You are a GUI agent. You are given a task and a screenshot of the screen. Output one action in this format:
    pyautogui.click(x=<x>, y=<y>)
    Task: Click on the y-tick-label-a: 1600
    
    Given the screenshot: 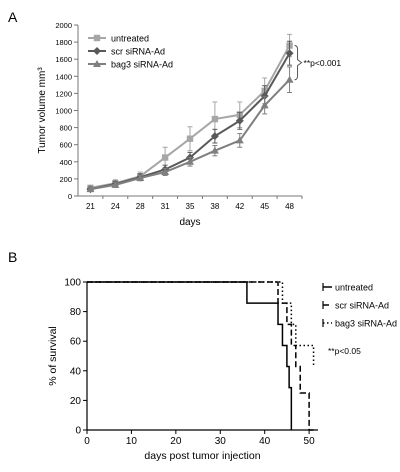 What is the action you would take?
    pyautogui.click(x=63, y=59)
    